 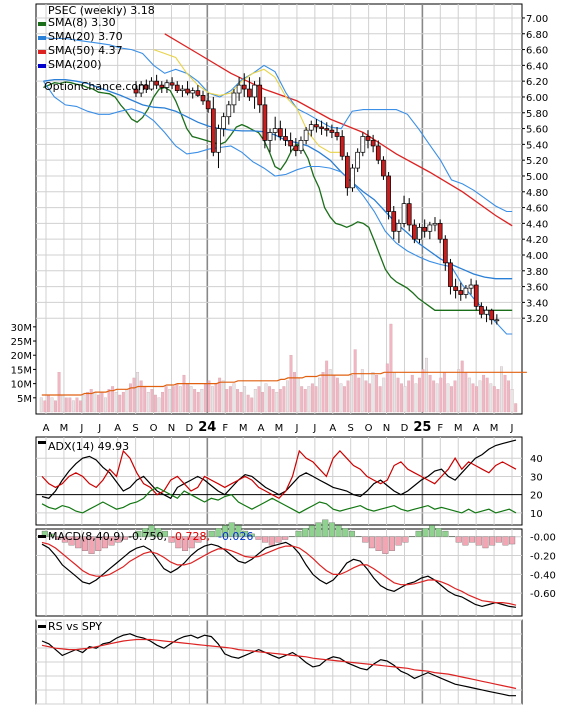 I want to click on macd-value-signal: -0.728,, so click(x=190, y=536).